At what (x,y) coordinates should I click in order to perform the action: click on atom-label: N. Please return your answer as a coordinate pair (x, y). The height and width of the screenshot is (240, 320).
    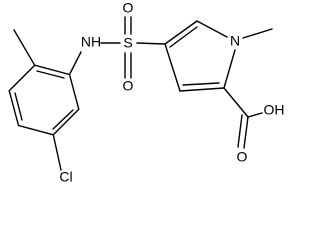
    Looking at the image, I should click on (235, 41).